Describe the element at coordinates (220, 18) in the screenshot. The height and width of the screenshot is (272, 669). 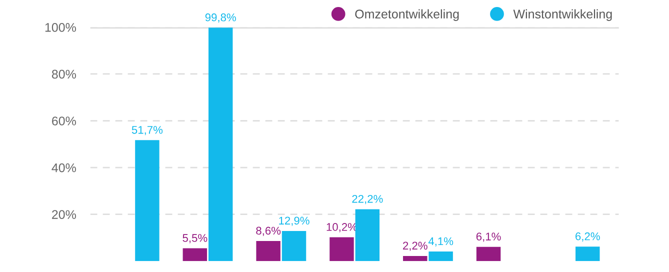
I see `data-label: 99,8%` at that location.